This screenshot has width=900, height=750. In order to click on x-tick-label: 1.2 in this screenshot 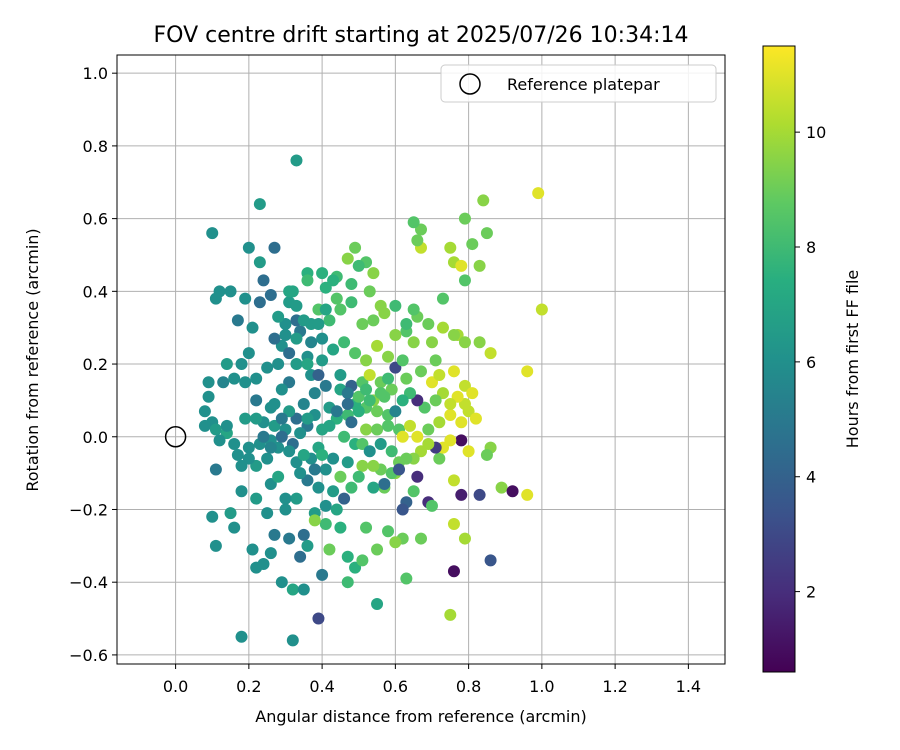, I will do `click(614, 686)`.